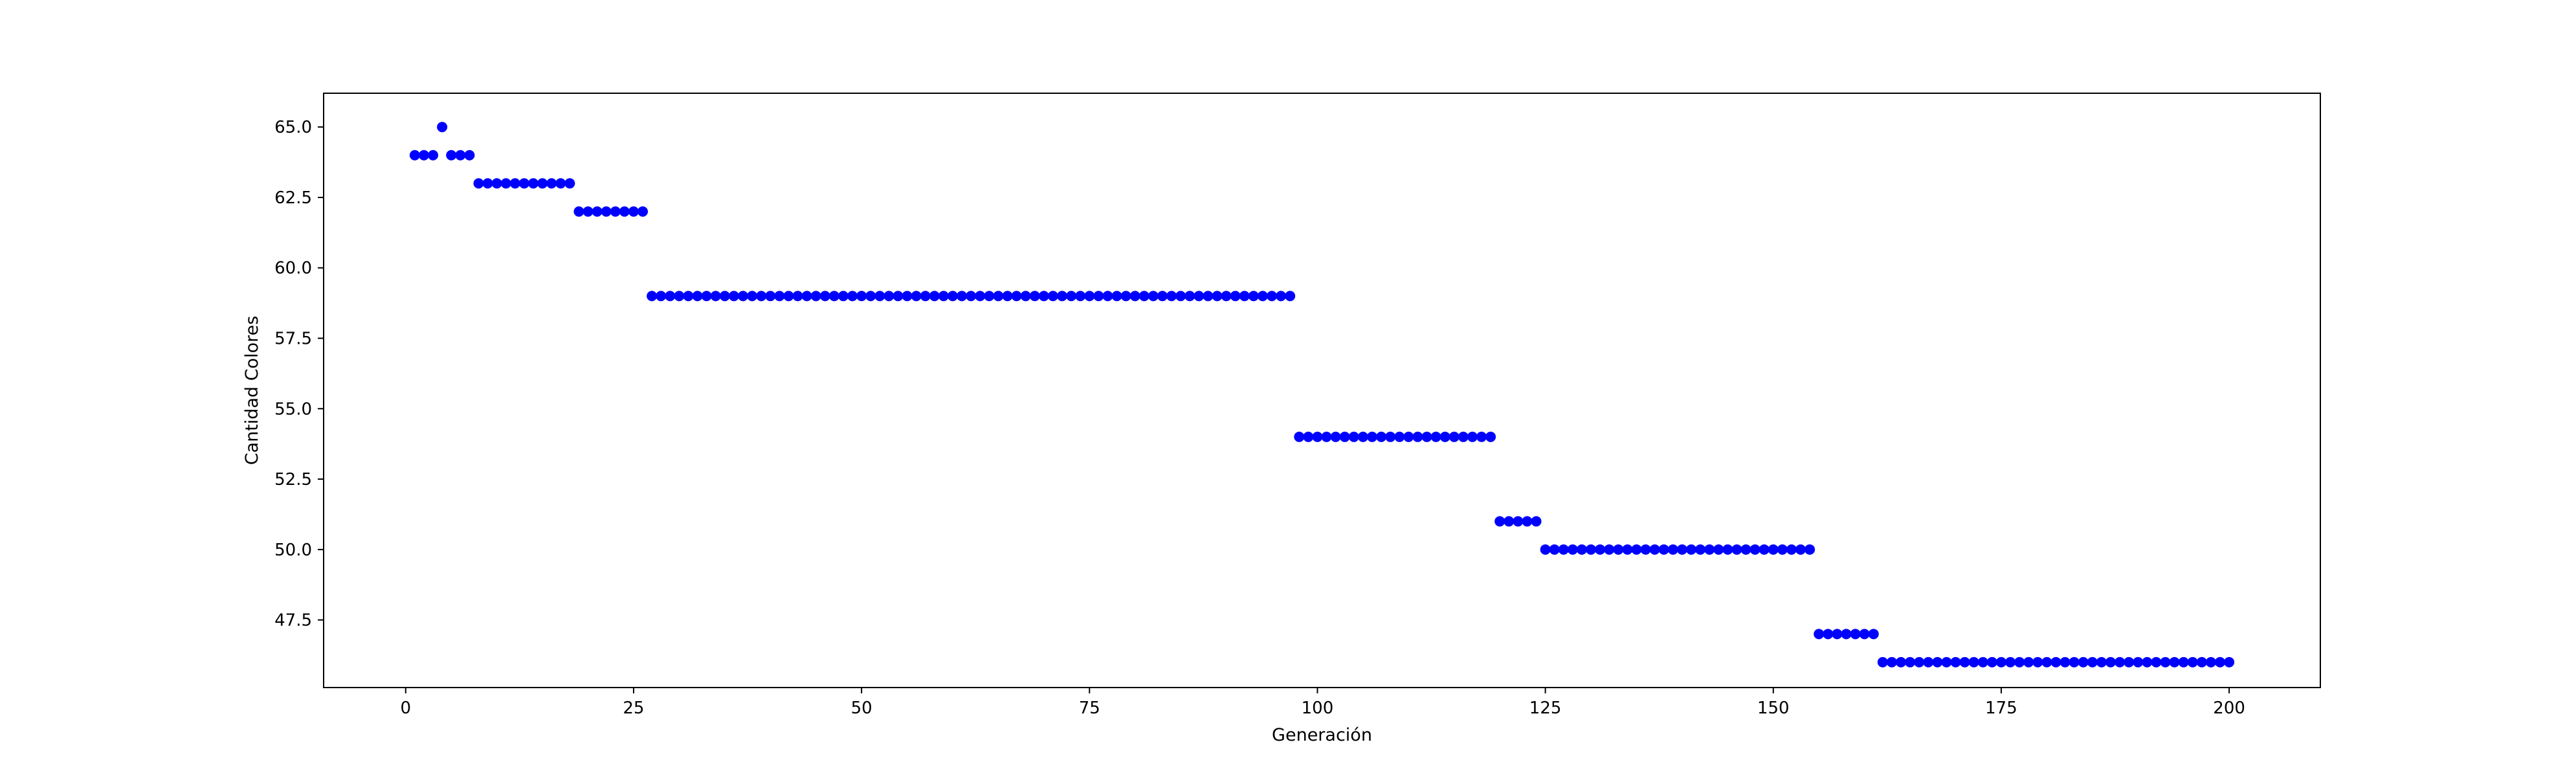  Describe the element at coordinates (1322, 735) in the screenshot. I see `x-axis-label: Generación` at that location.